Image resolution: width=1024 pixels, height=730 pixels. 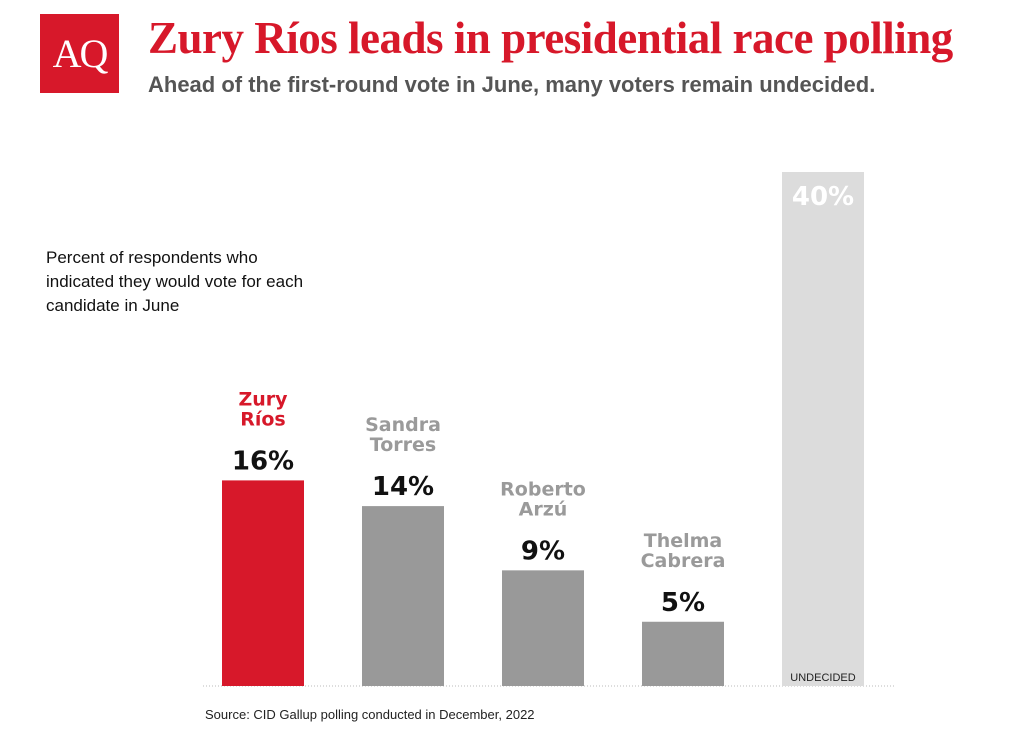 What do you see at coordinates (263, 461) in the screenshot?
I see `value-label-0: 16%` at bounding box center [263, 461].